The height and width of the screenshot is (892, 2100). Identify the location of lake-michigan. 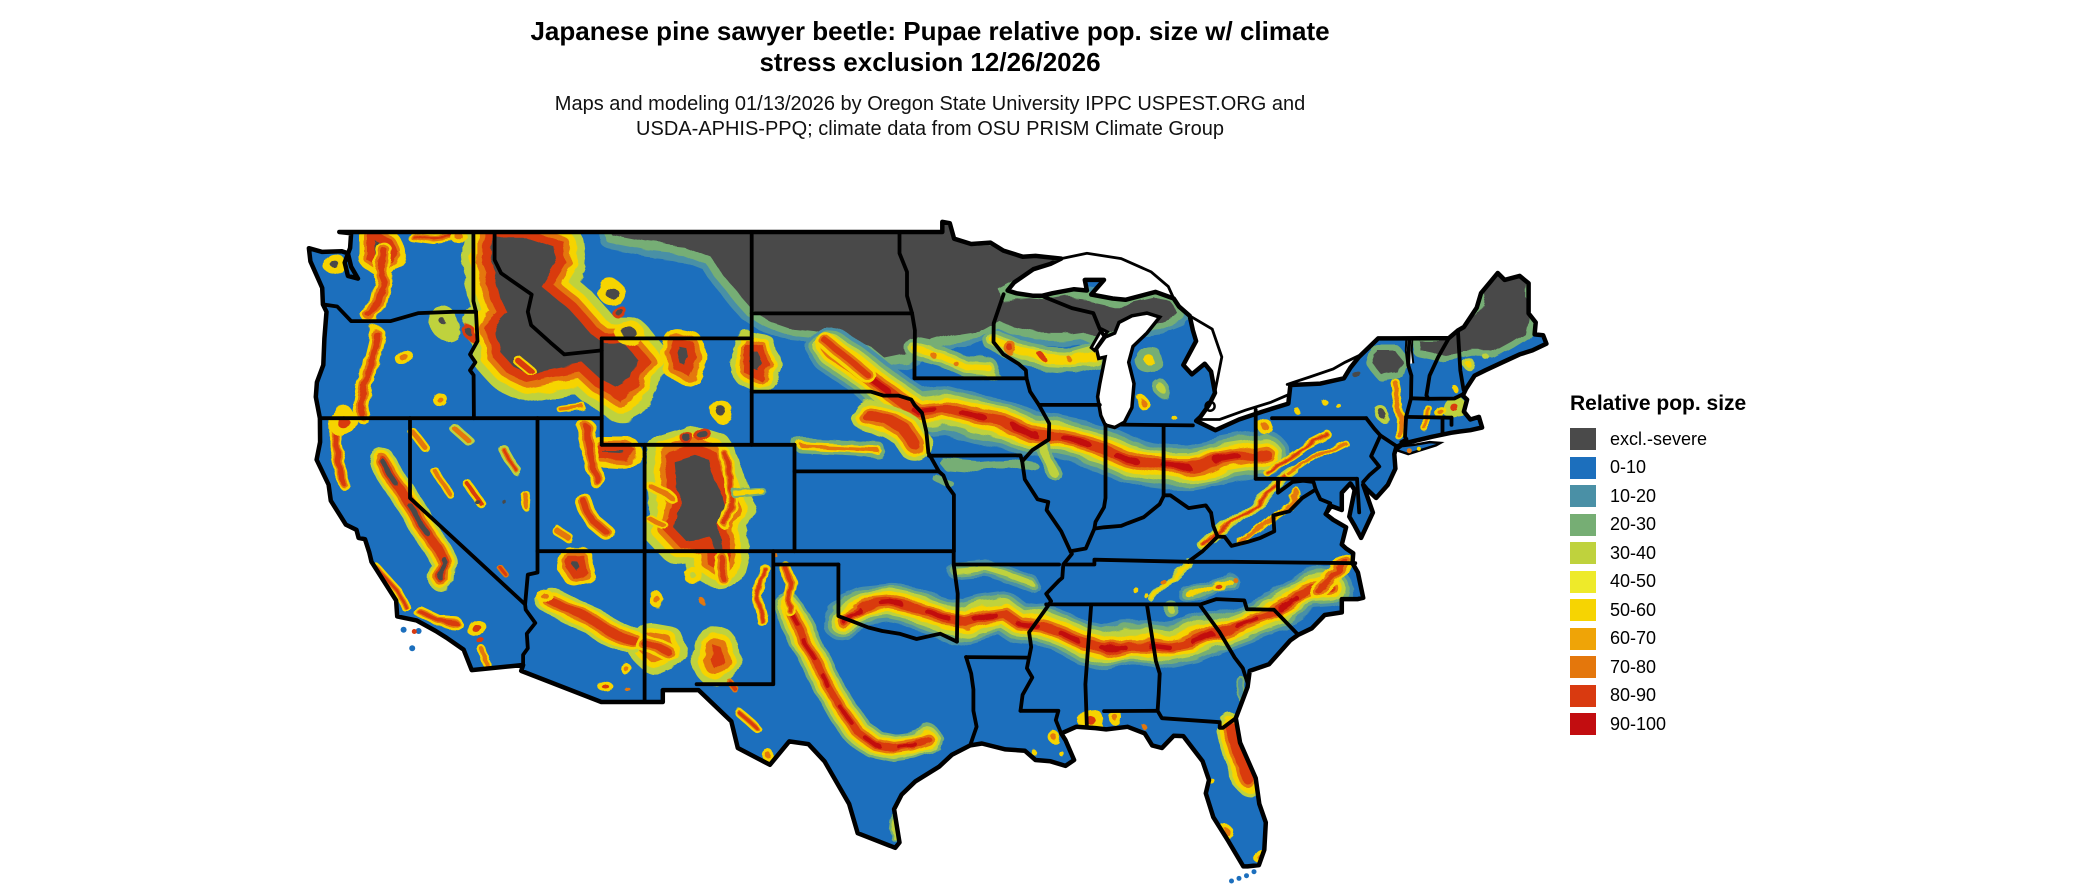
(1128, 370).